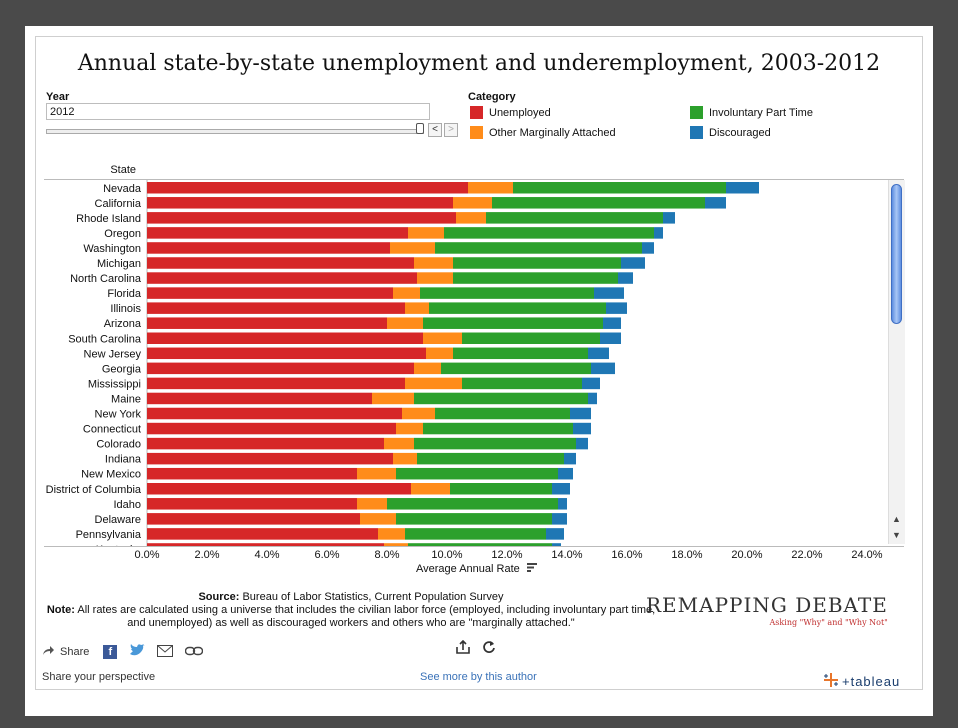  I want to click on bar-row: Pennsylvania, so click(320, 534).